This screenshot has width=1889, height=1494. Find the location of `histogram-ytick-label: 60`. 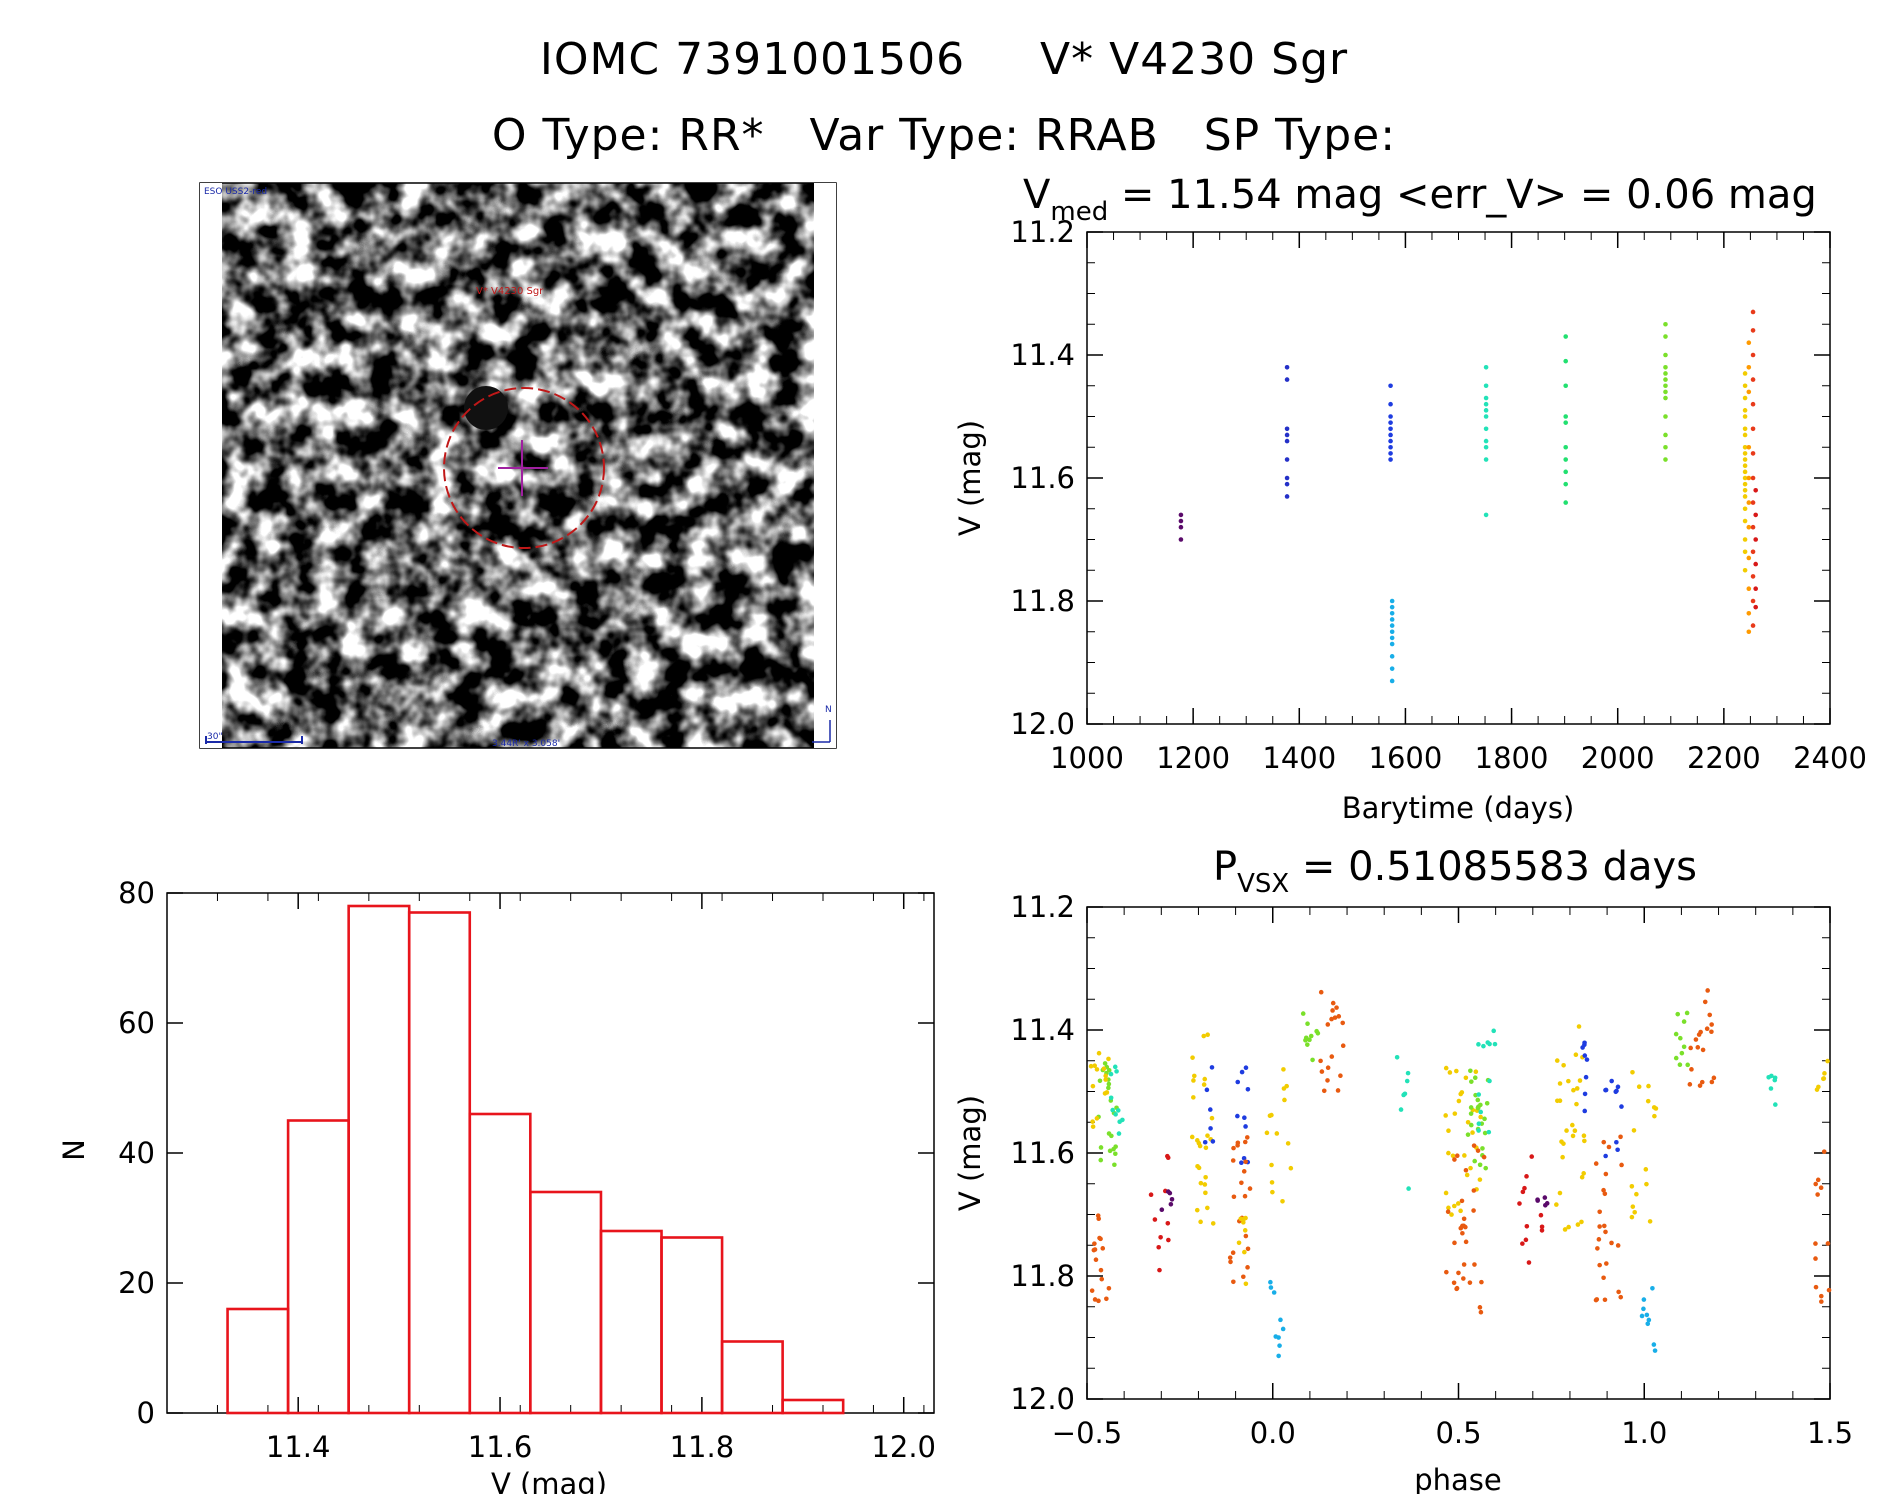

histogram-ytick-label: 60 is located at coordinates (136, 1023).